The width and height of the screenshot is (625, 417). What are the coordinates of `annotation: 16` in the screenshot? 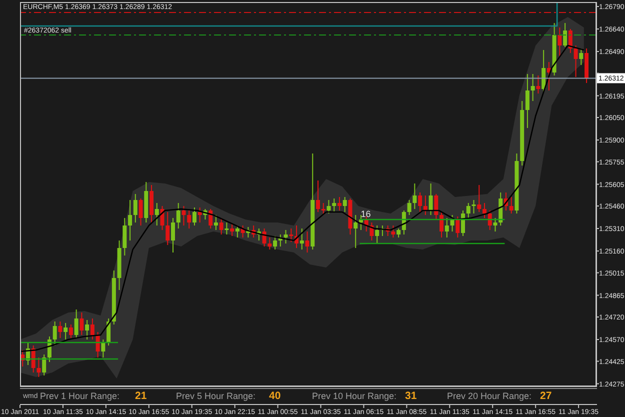 It's located at (365, 214).